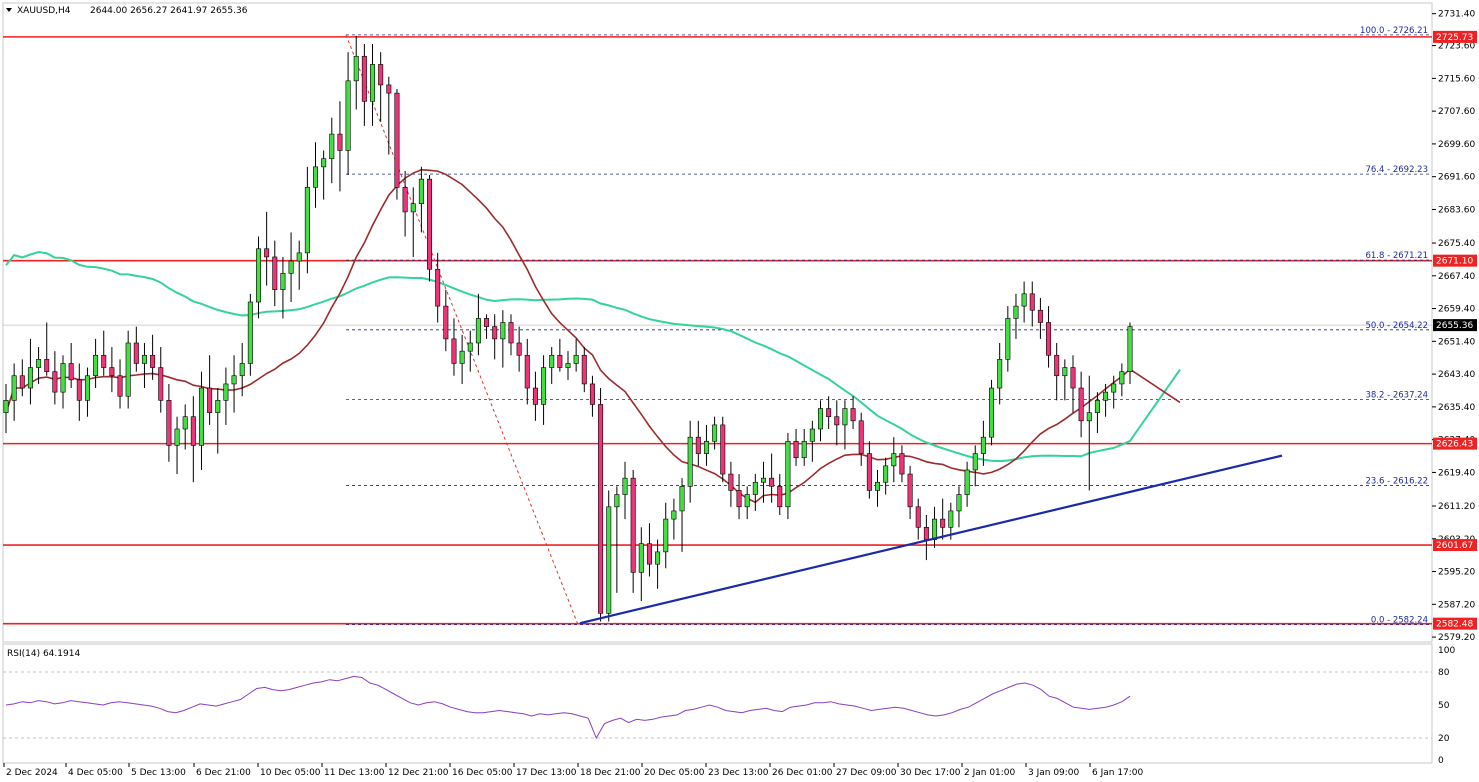 Image resolution: width=1479 pixels, height=782 pixels. Describe the element at coordinates (802, 773) in the screenshot. I see `time-tick-label: 26 Dec 01:00` at that location.